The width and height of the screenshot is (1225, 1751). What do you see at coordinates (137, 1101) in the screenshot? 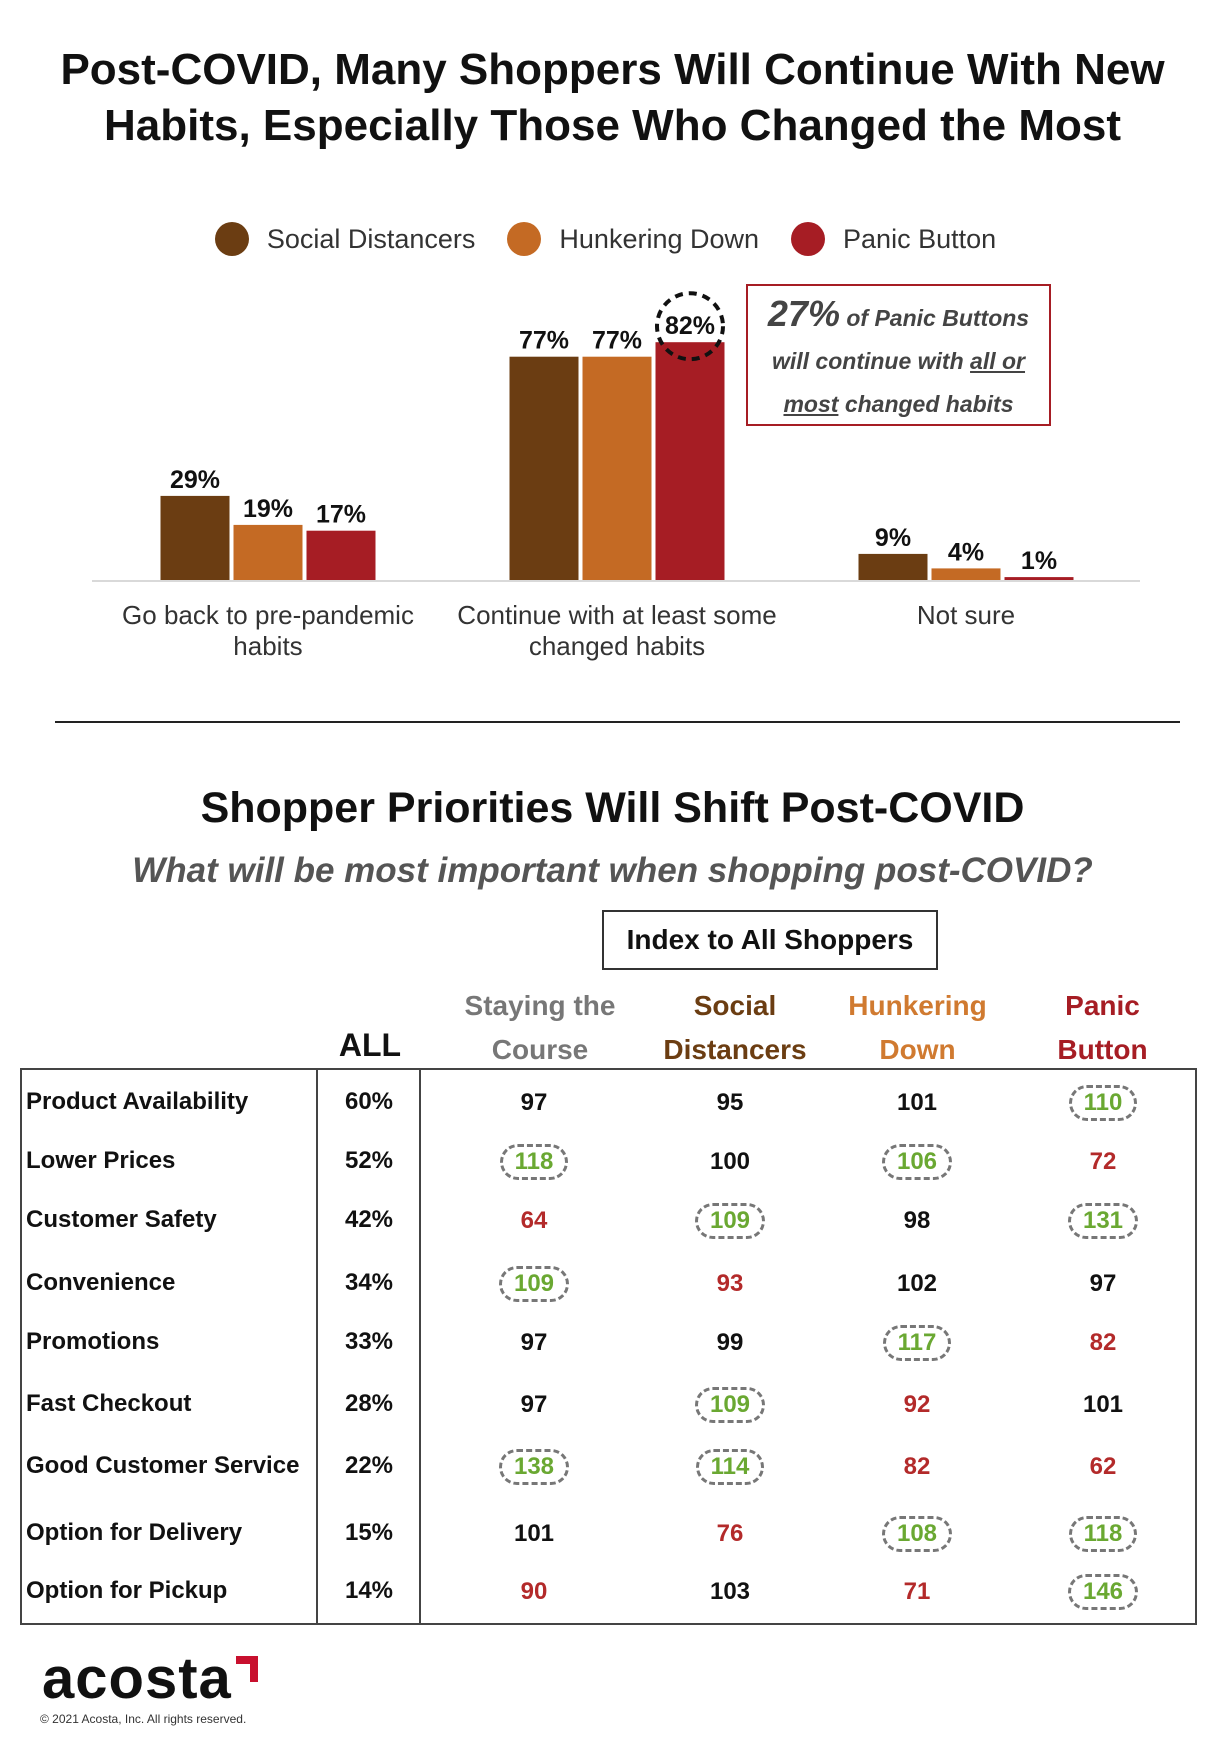
I see `row-label: Product Availability` at bounding box center [137, 1101].